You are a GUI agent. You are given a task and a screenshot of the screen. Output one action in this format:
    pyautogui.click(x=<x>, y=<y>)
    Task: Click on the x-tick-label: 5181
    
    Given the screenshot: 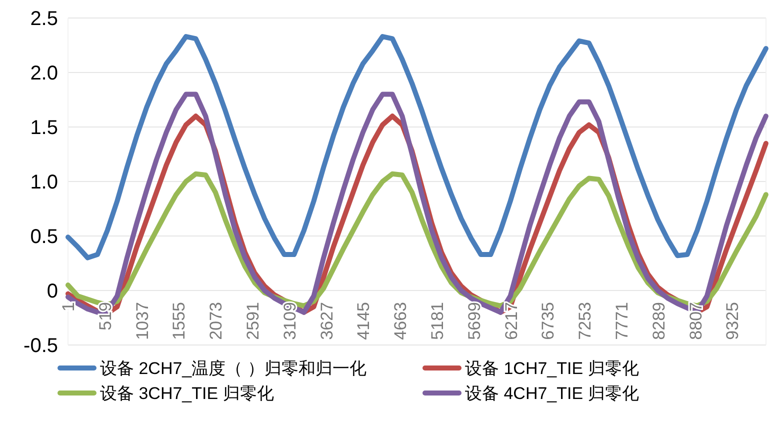 What is the action you would take?
    pyautogui.click(x=437, y=321)
    